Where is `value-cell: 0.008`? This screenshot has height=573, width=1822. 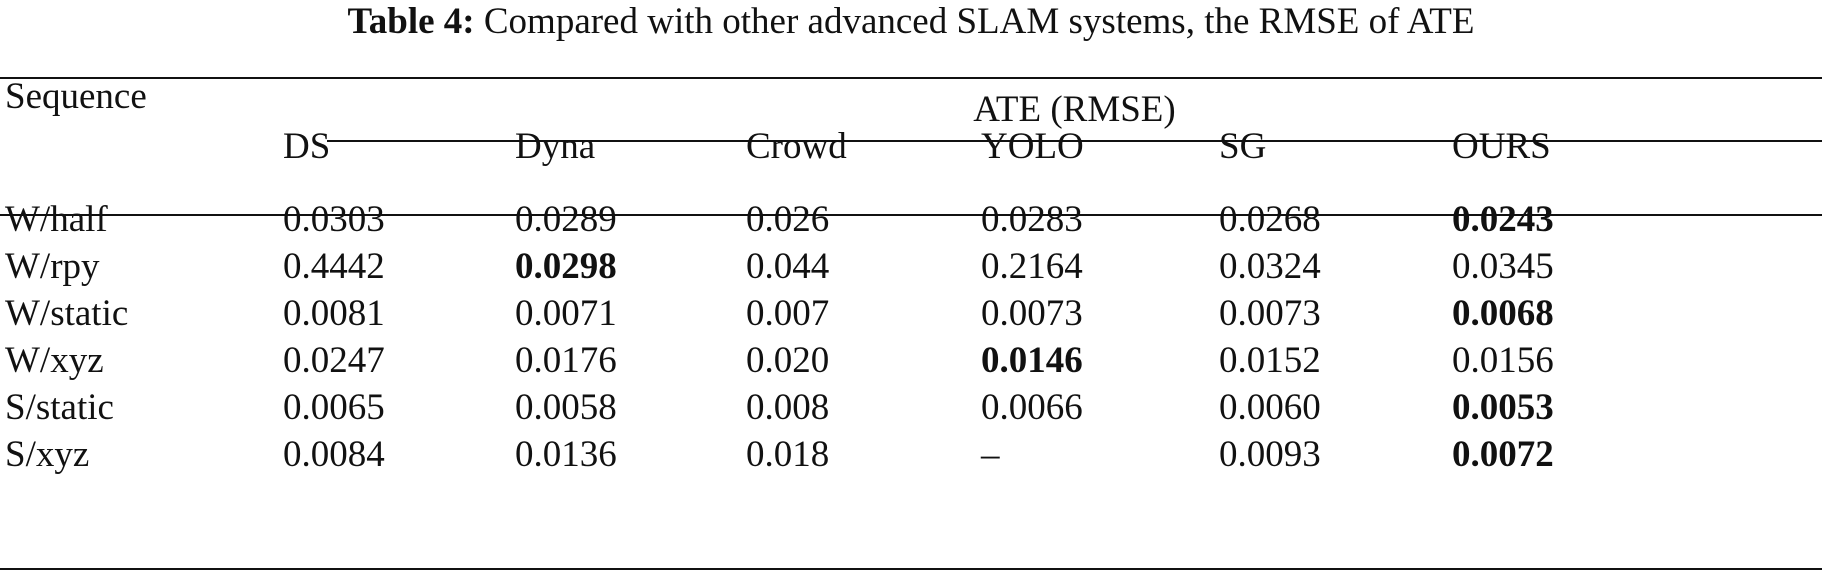
value-cell: 0.008 is located at coordinates (788, 407).